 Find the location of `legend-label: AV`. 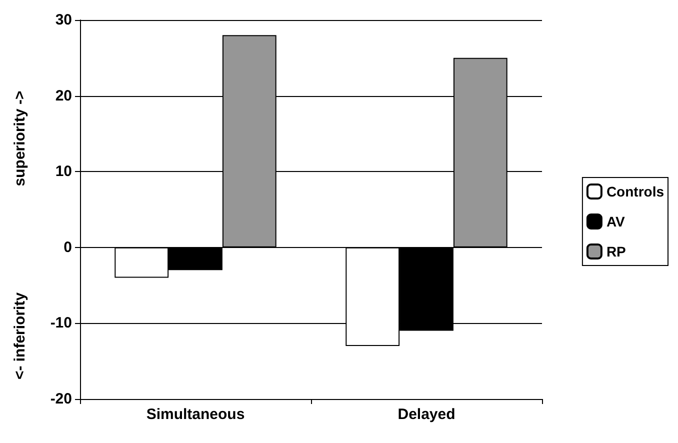

legend-label: AV is located at coordinates (616, 222).